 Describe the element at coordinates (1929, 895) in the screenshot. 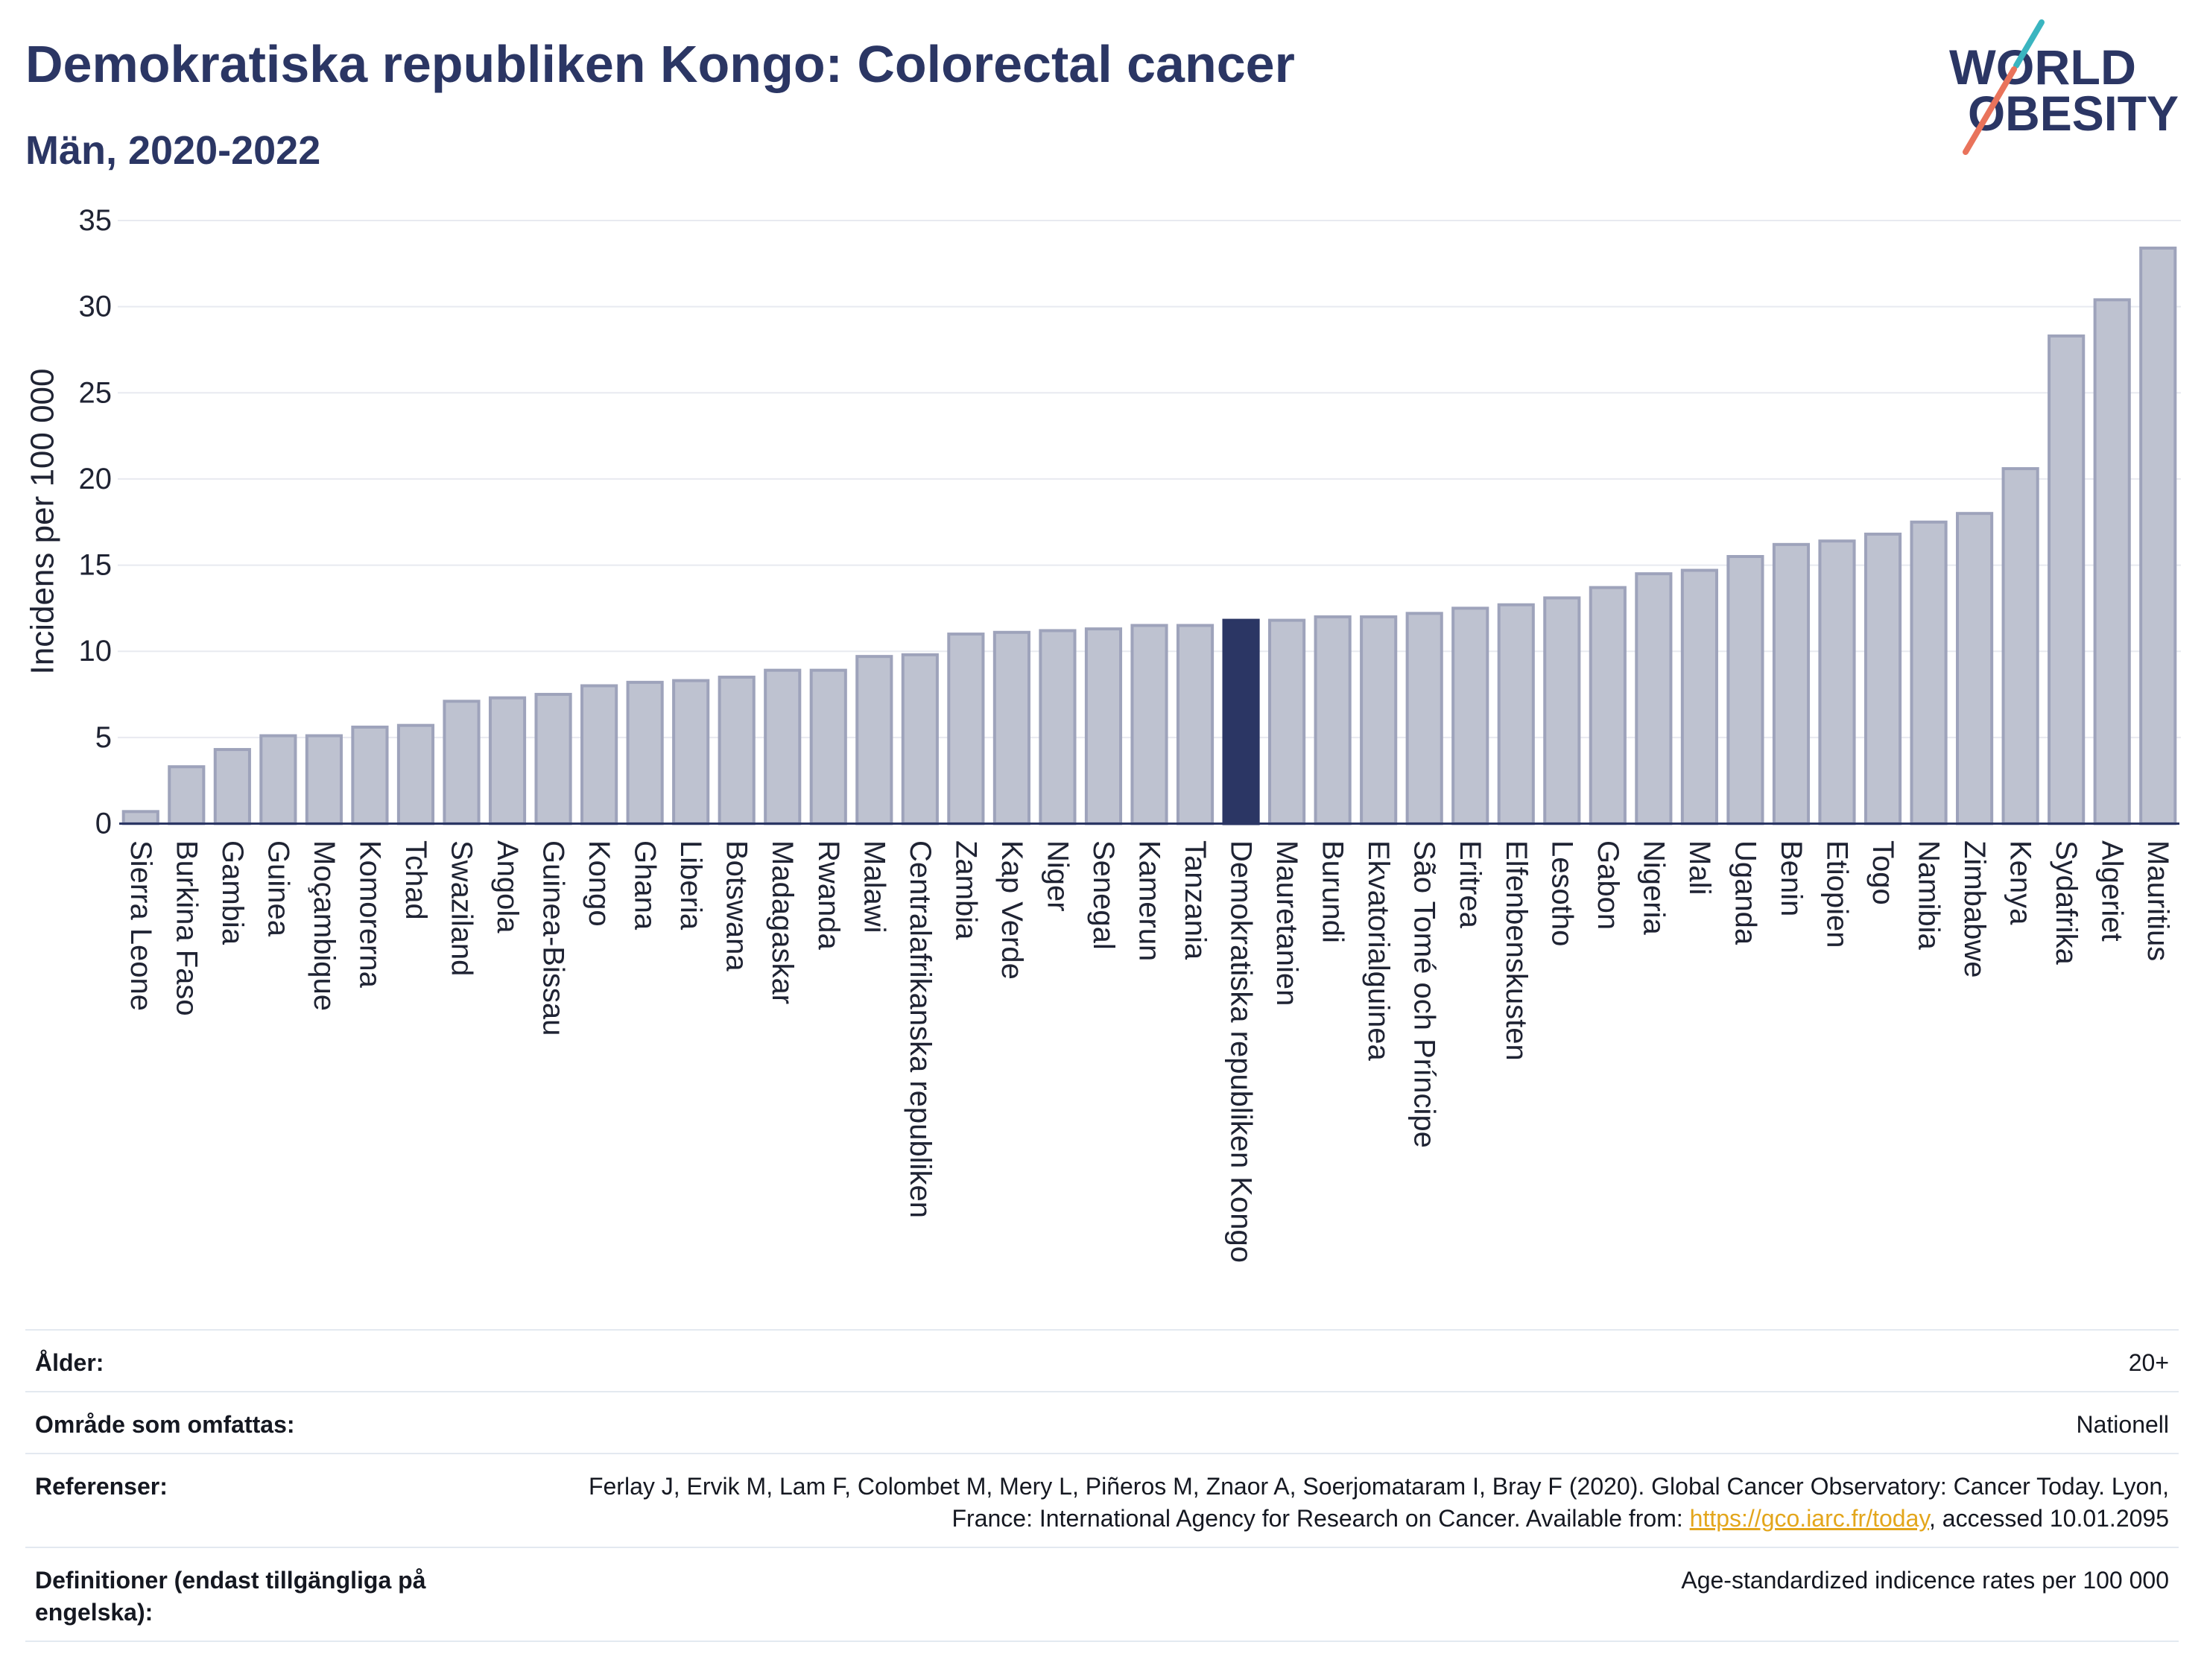

I see `x-tick-label-namibia: Namibia` at that location.